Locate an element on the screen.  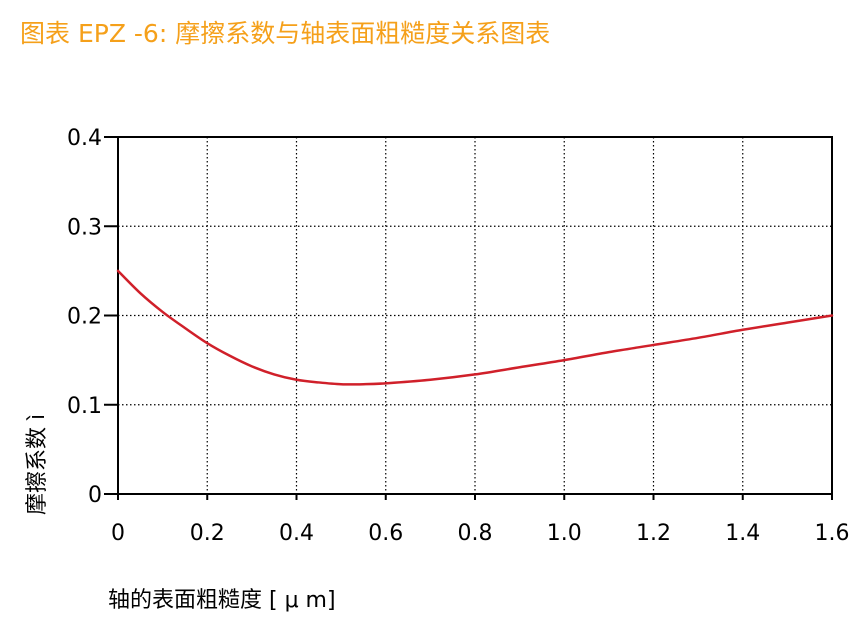
x-tick-label: 1.0 is located at coordinates (564, 533).